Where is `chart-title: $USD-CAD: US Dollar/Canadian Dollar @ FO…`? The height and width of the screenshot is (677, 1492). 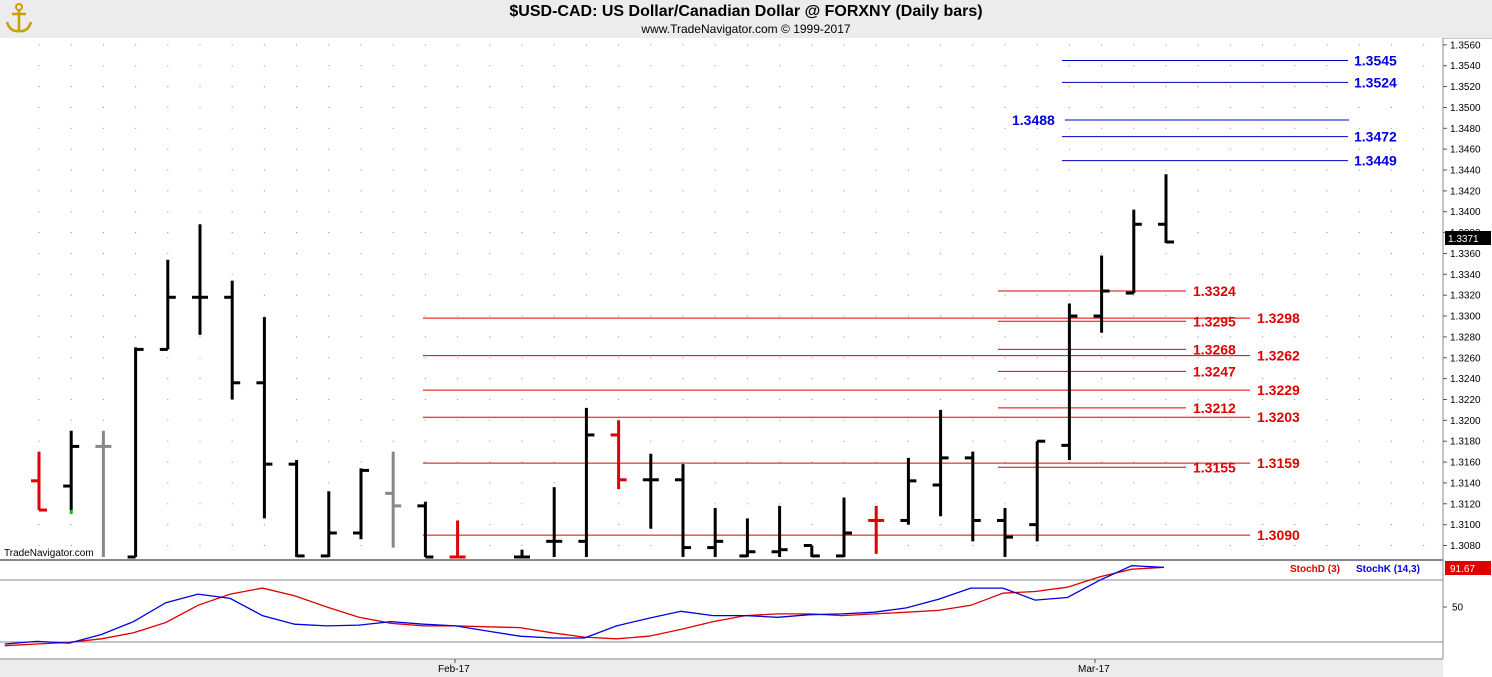 chart-title: $USD-CAD: US Dollar/Canadian Dollar @ FO… is located at coordinates (746, 11).